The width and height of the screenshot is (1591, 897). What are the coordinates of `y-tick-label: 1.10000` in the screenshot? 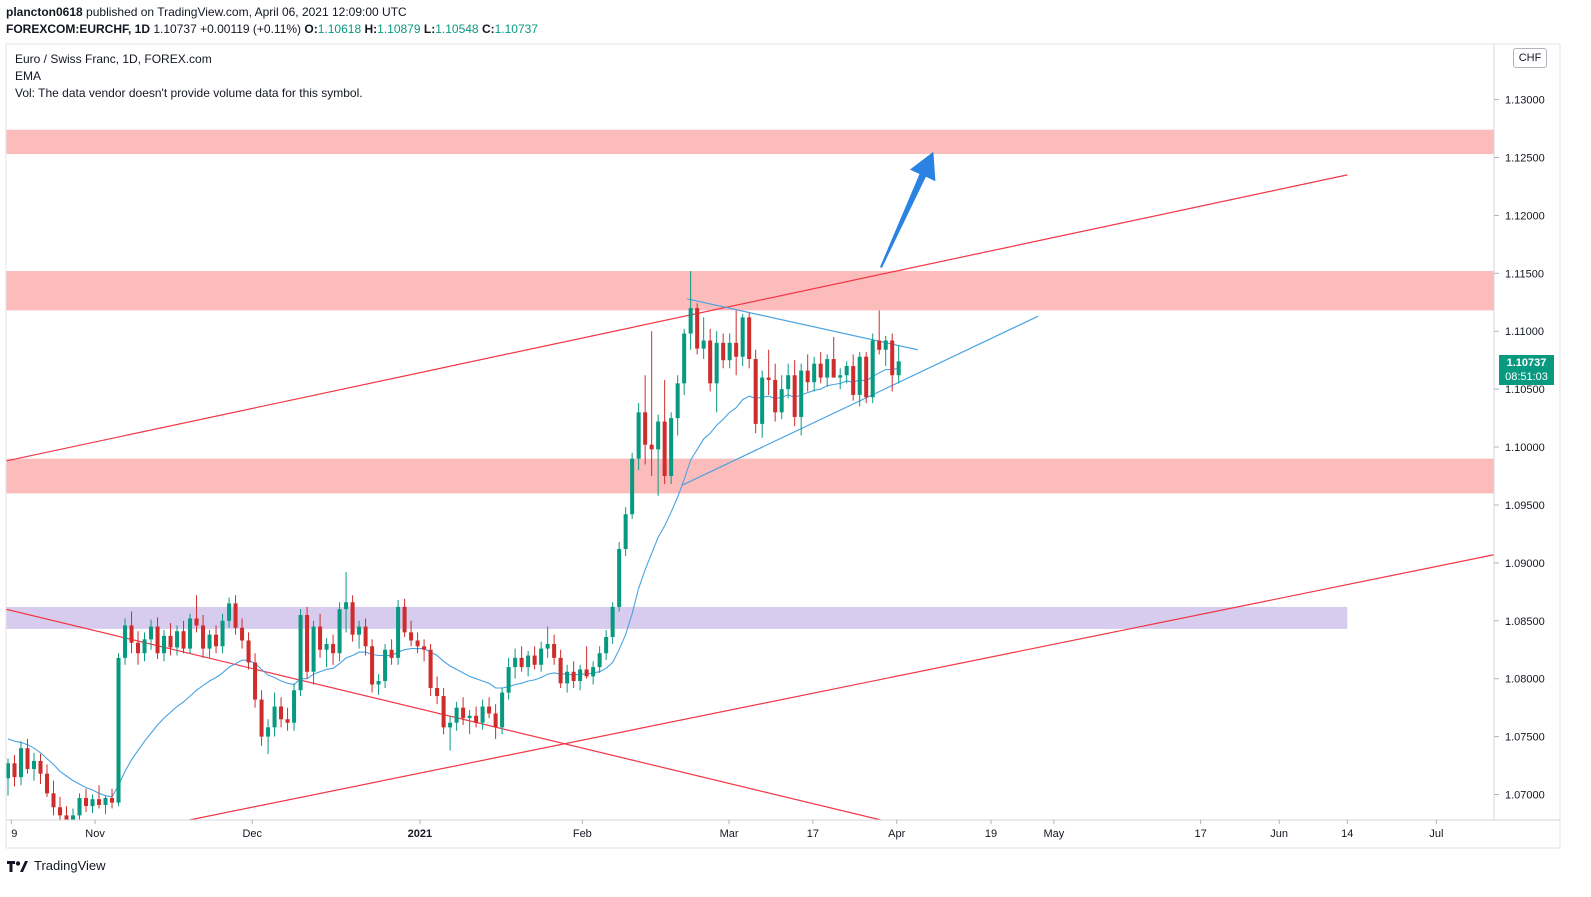 It's located at (1525, 448).